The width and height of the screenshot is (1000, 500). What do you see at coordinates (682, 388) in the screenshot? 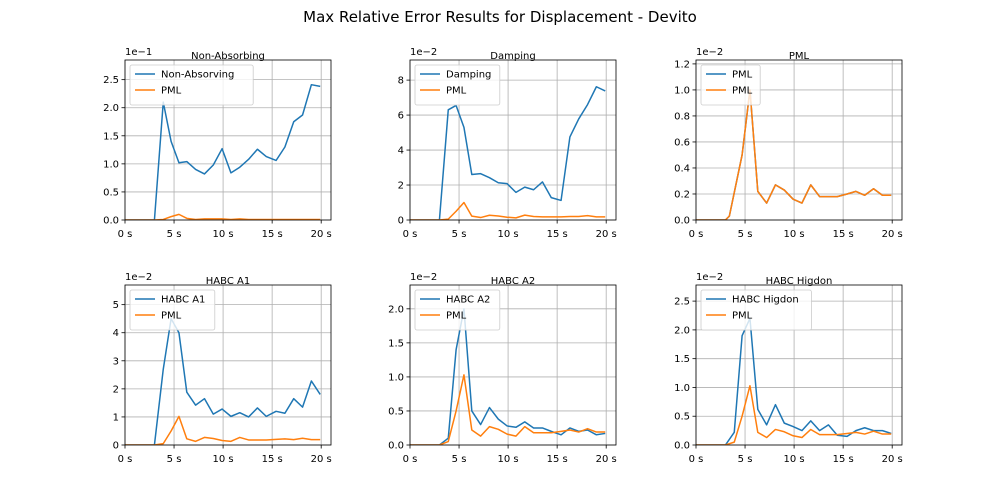
I see `chart-6-y-tick-label-2: 1.0` at bounding box center [682, 388].